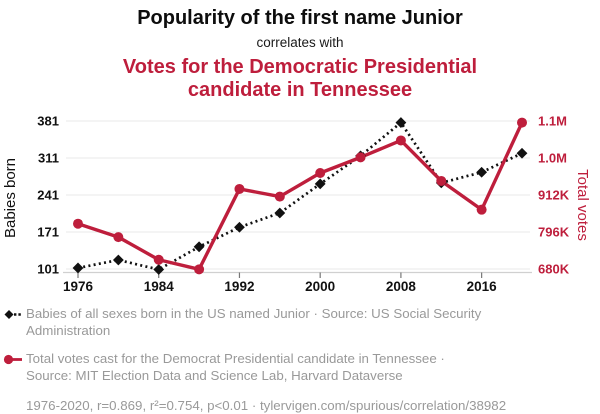 The image size is (600, 414). I want to click on right-y-tick-label: 912K, so click(554, 195).